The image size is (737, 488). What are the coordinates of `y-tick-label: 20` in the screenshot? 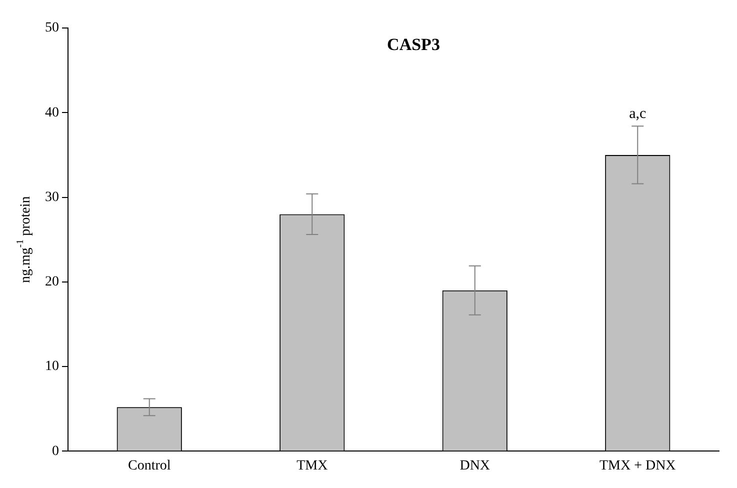 It's located at (52, 282).